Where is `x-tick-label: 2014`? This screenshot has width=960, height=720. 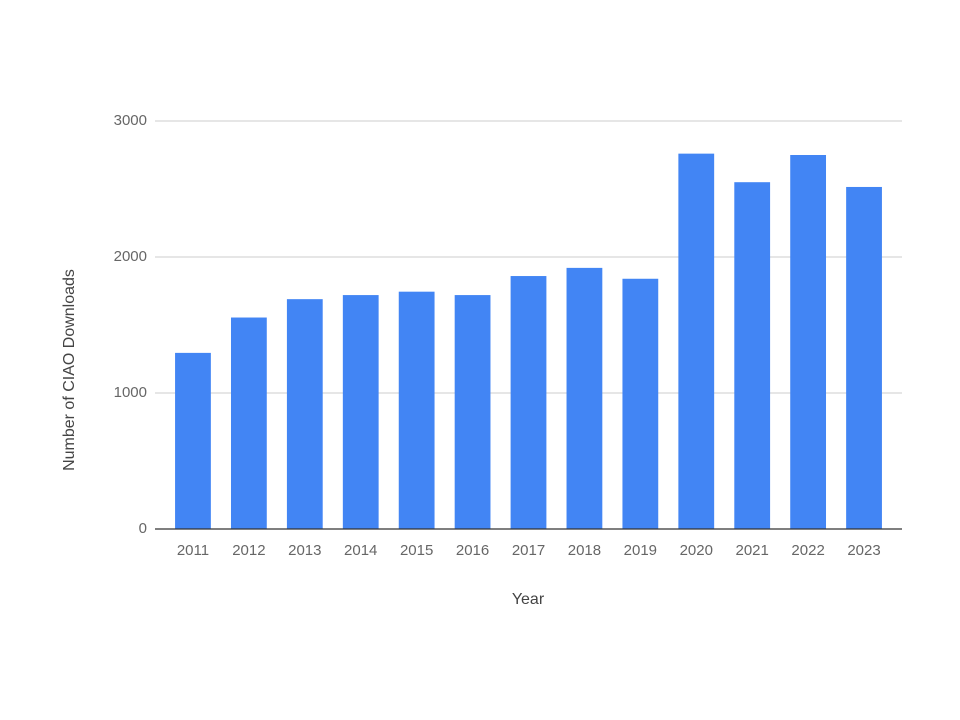
x-tick-label: 2014 is located at coordinates (360, 550).